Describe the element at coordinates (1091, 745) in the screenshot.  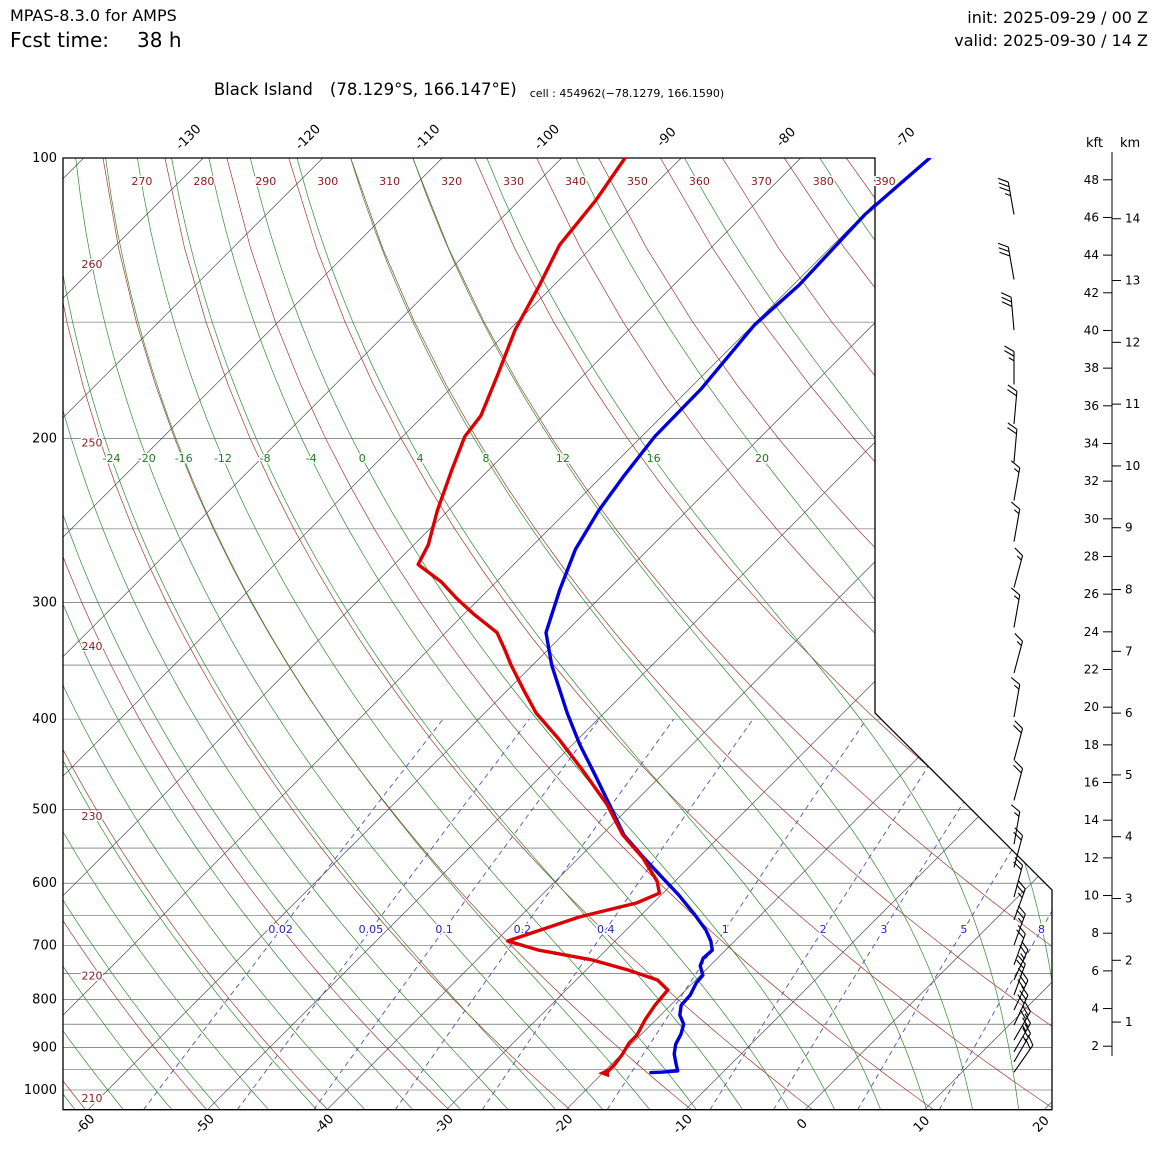
I see `svg-text: 18` at that location.